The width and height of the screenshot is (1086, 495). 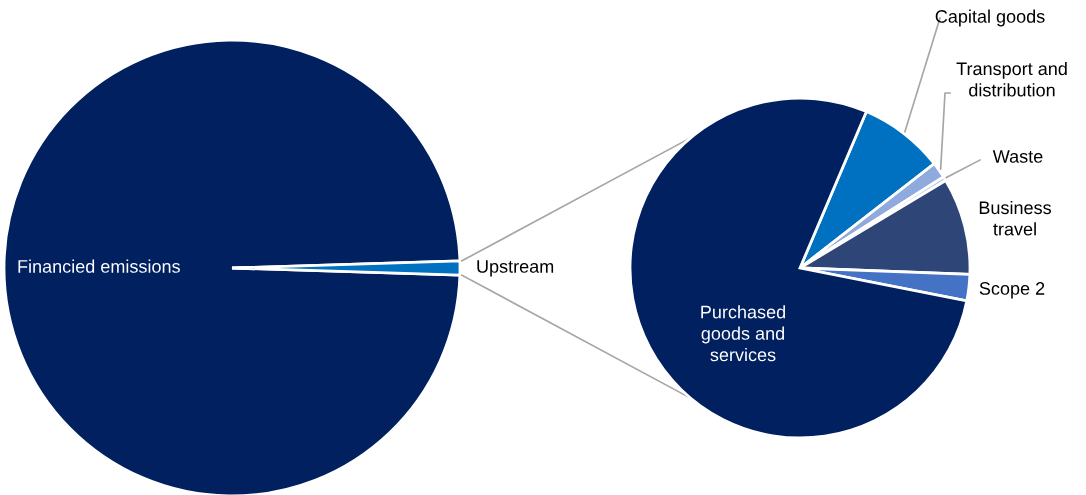 What do you see at coordinates (990, 18) in the screenshot?
I see `slice-label: Capital goods` at bounding box center [990, 18].